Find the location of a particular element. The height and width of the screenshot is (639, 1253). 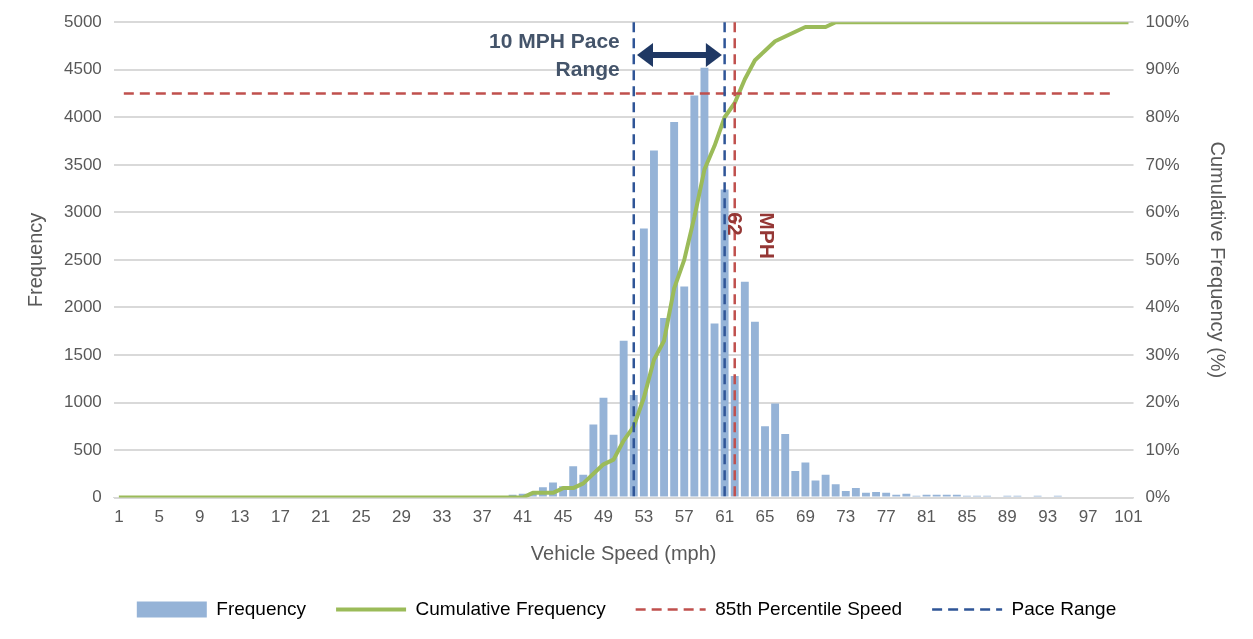

x-tick-label: 41 is located at coordinates (523, 517).